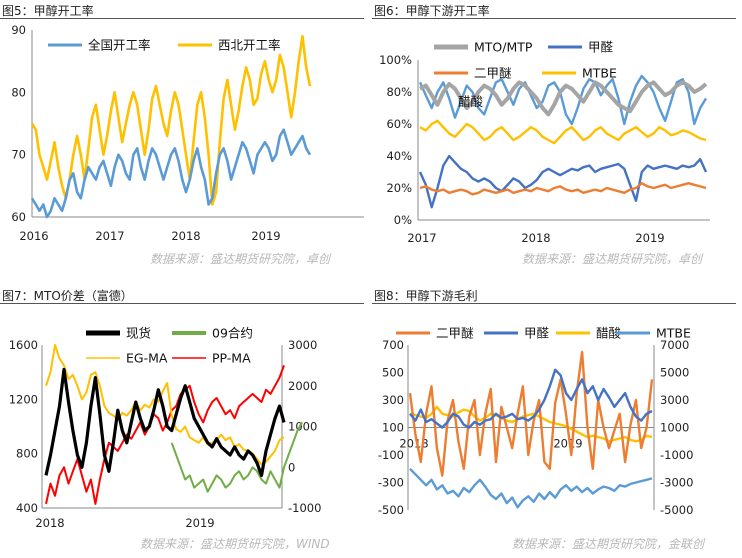 The height and width of the screenshot is (558, 742). What do you see at coordinates (138, 333) in the screenshot?
I see `legend-item-label: 现货` at bounding box center [138, 333].